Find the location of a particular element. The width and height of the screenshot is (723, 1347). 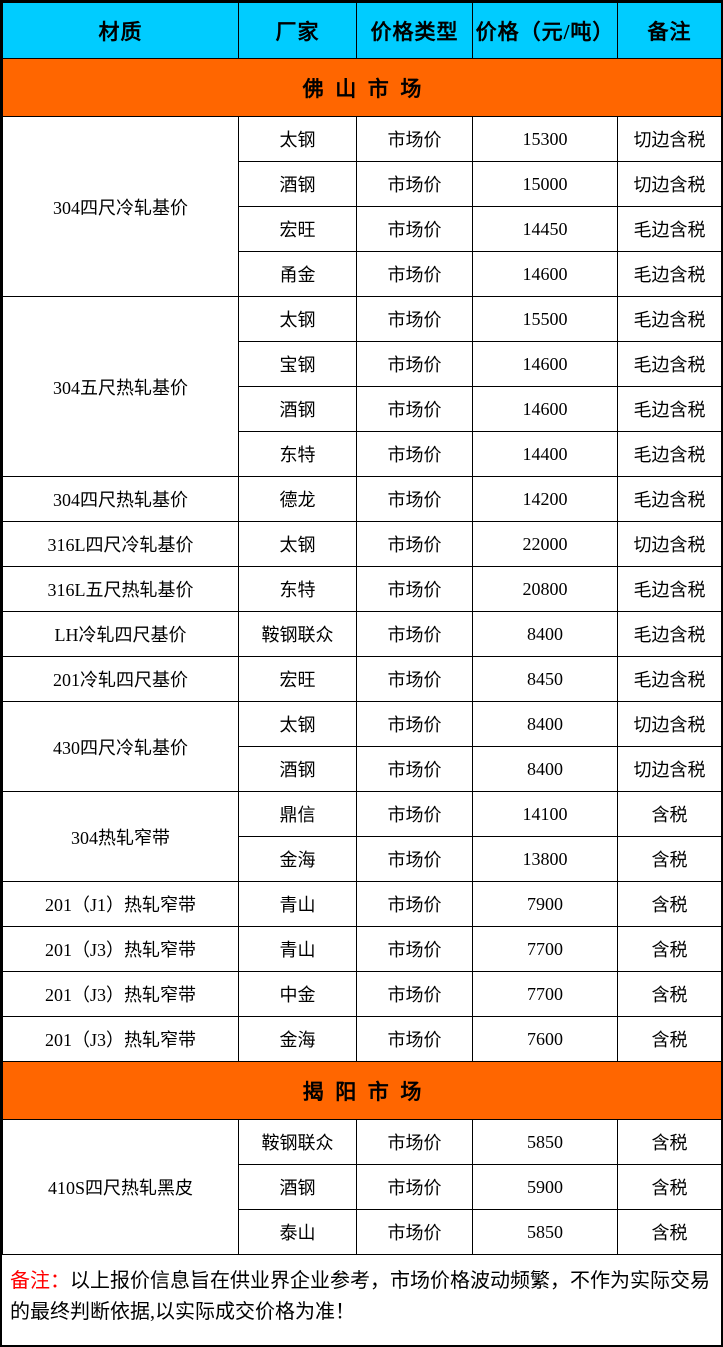

vendor-cell: 宏旺 is located at coordinates (297, 679).